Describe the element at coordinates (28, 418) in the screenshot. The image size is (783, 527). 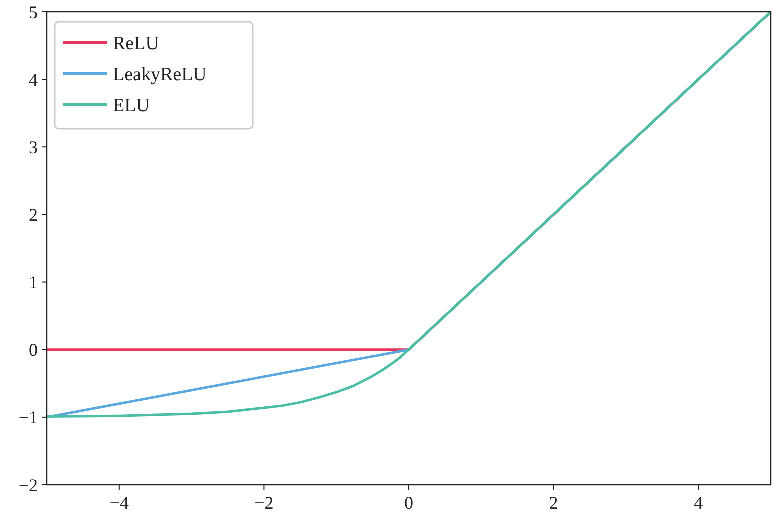
I see `y-tick-label: −1` at that location.